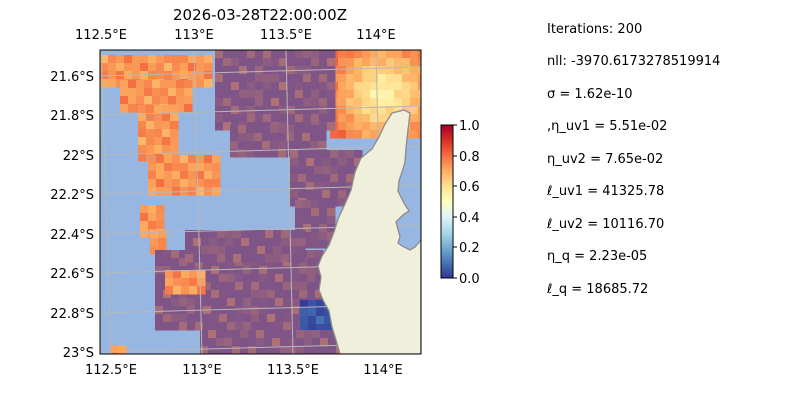 Image resolution: width=800 pixels, height=400 pixels. I want to click on colorbar-gradient, so click(447, 201).